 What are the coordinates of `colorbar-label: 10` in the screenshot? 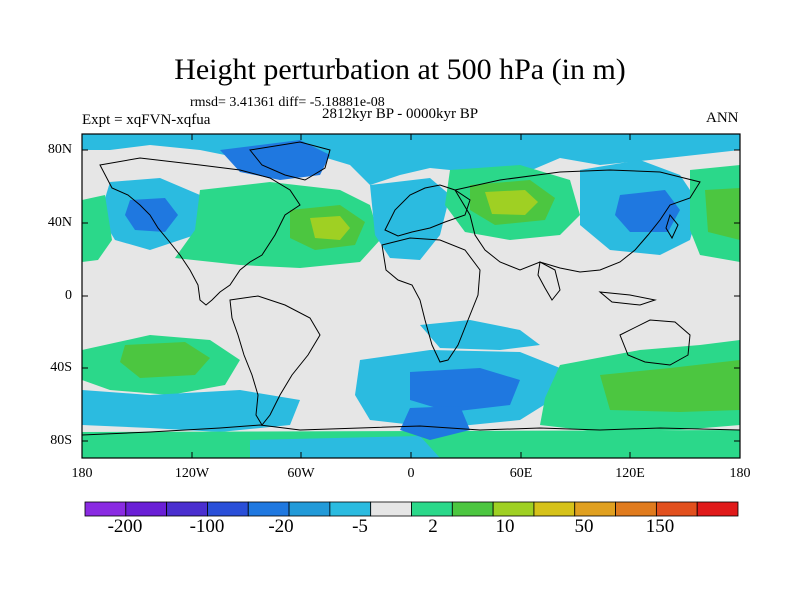 It's located at (505, 526).